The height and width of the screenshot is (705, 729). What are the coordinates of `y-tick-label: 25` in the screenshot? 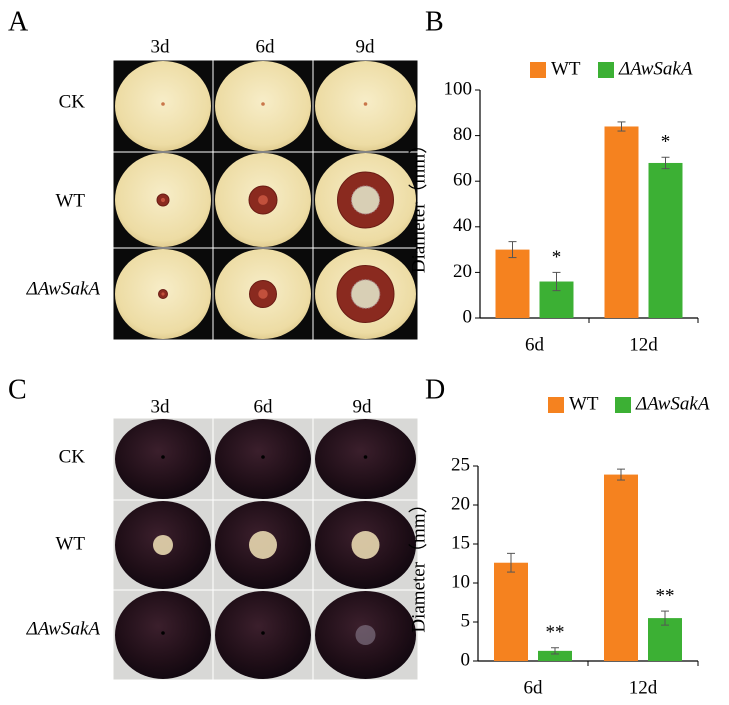 It's located at (460, 464).